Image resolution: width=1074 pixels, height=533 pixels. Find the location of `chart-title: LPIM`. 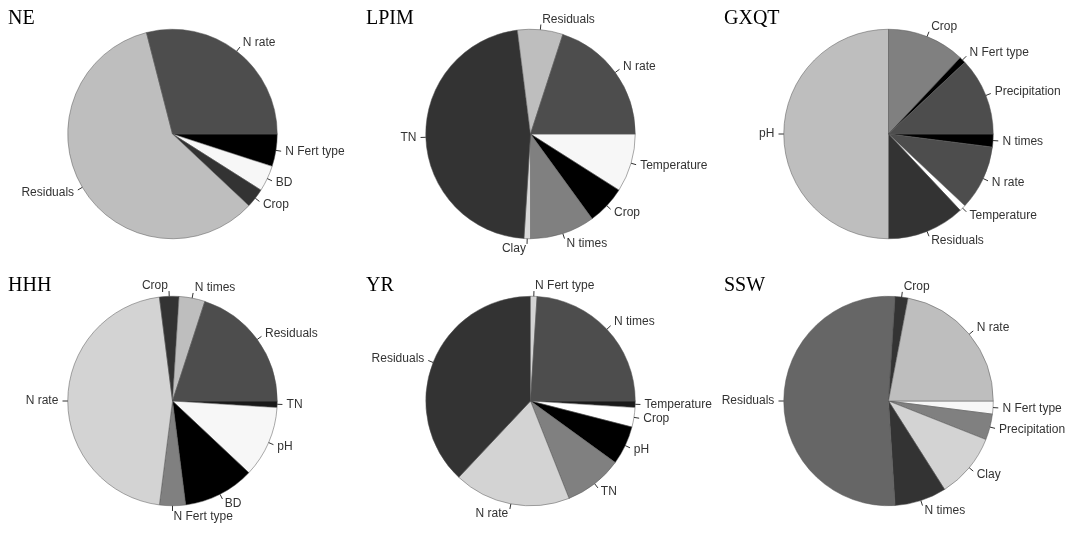

chart-title: LPIM is located at coordinates (390, 17).